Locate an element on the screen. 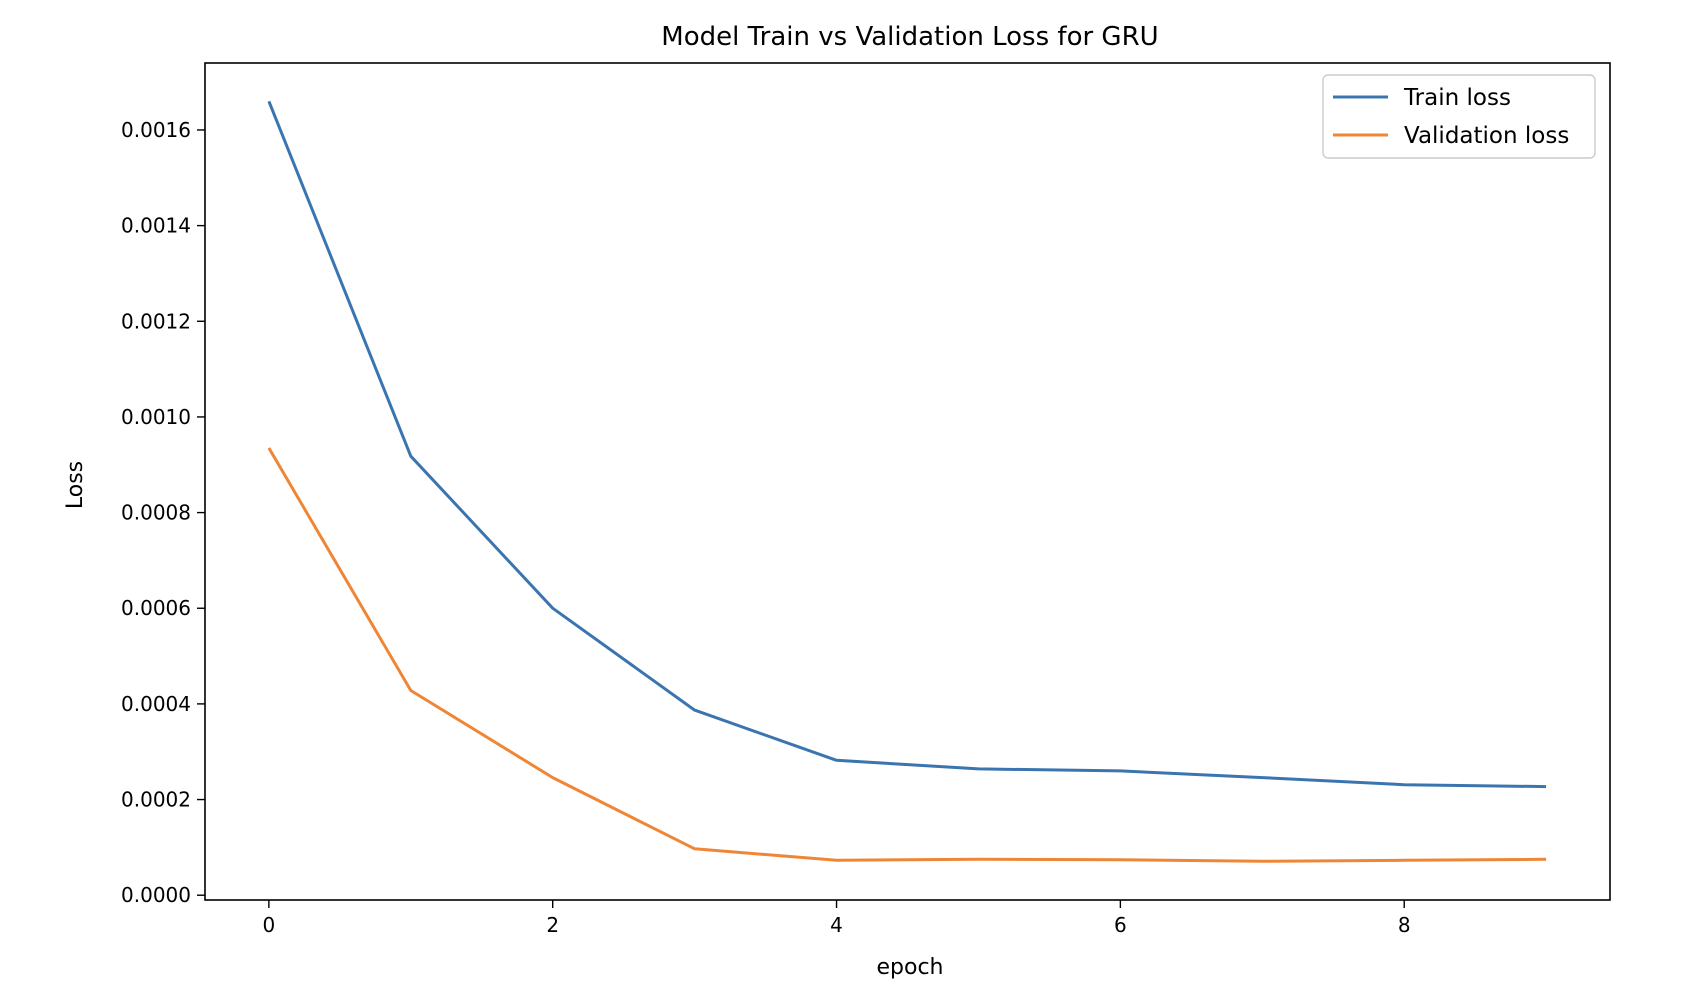 The width and height of the screenshot is (1702, 1006). chart-title: Model Train vs Validation Loss for GRU is located at coordinates (909, 37).